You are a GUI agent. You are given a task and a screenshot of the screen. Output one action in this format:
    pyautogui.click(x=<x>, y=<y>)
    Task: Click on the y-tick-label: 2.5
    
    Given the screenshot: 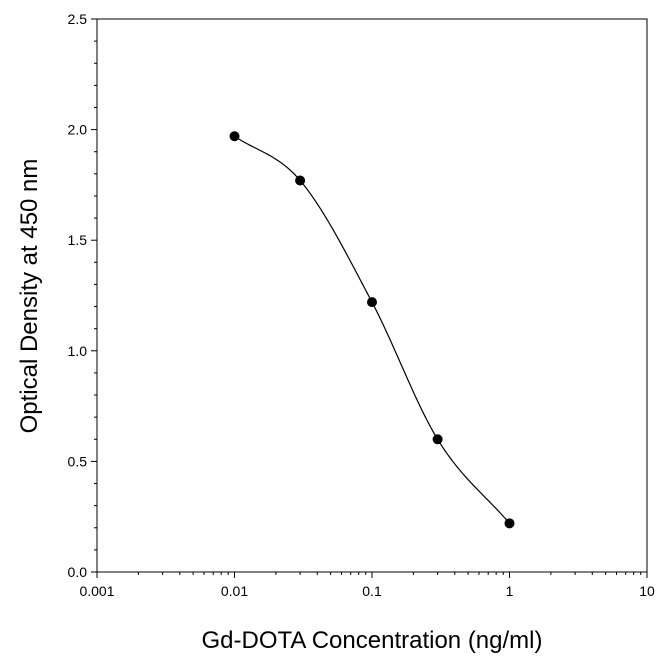 What is the action you would take?
    pyautogui.click(x=78, y=19)
    